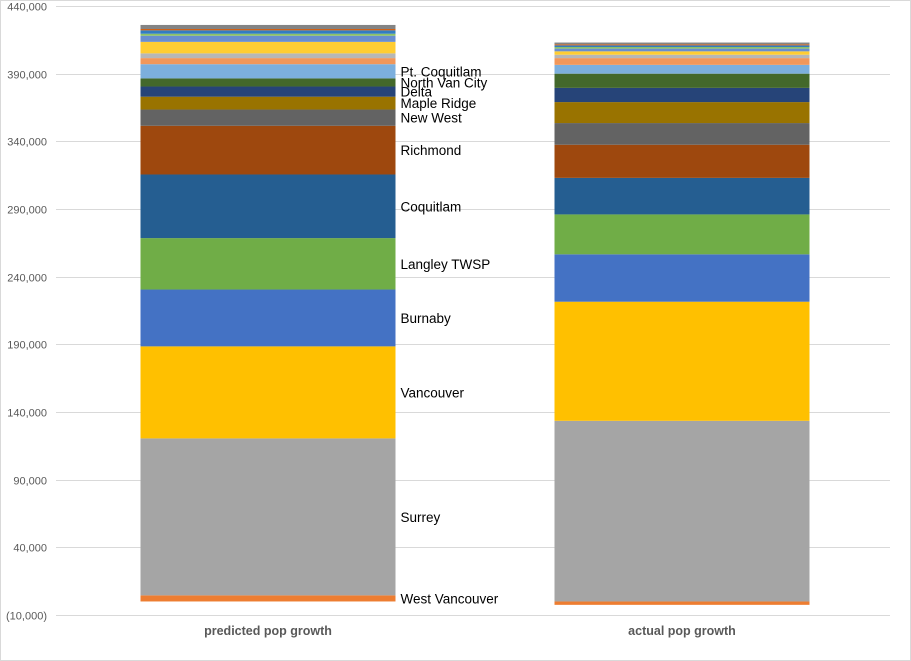 This screenshot has height=661, width=911. Describe the element at coordinates (26, 617) in the screenshot. I see `y-tick-label: (10,000)` at that location.